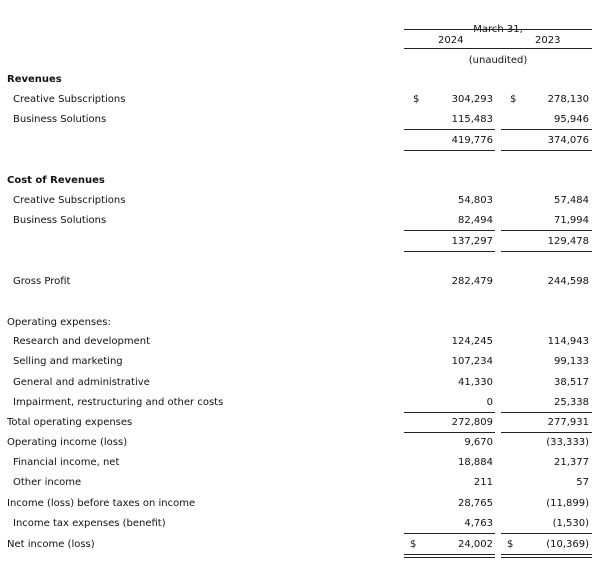 The height and width of the screenshot is (569, 599). I want to click on value-2024: 211, so click(483, 482).